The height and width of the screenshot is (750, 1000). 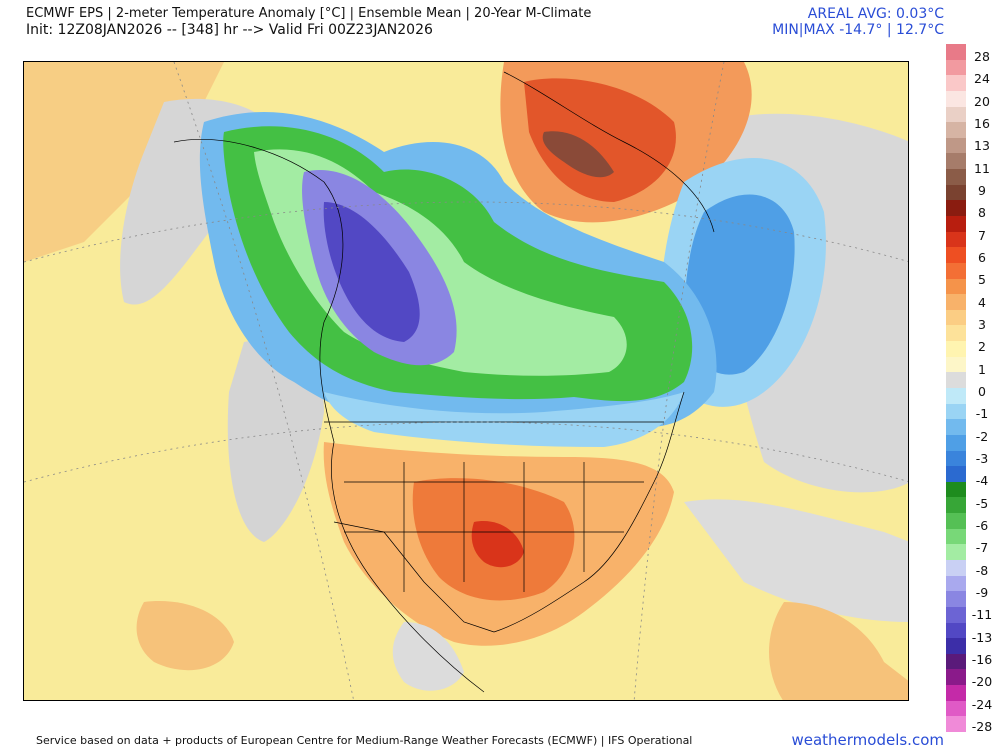 I want to click on greenland-coastline, so click(x=609, y=152).